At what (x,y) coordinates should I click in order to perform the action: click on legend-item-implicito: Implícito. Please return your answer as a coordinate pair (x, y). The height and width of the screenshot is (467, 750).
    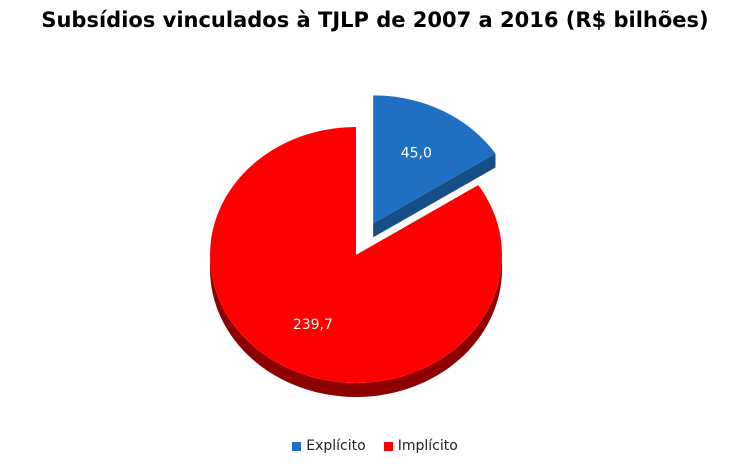
    Looking at the image, I should click on (420, 446).